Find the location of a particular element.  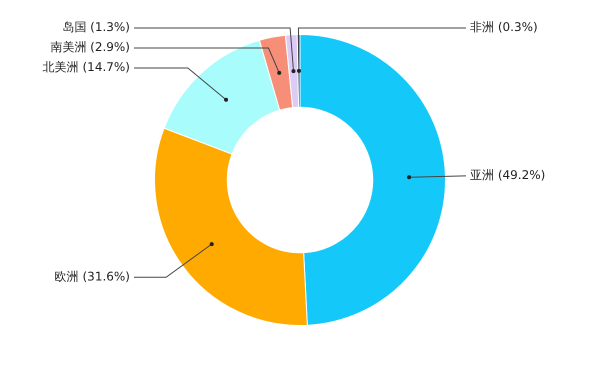

slice-label: 北美洲 (14.7%) is located at coordinates (86, 67).